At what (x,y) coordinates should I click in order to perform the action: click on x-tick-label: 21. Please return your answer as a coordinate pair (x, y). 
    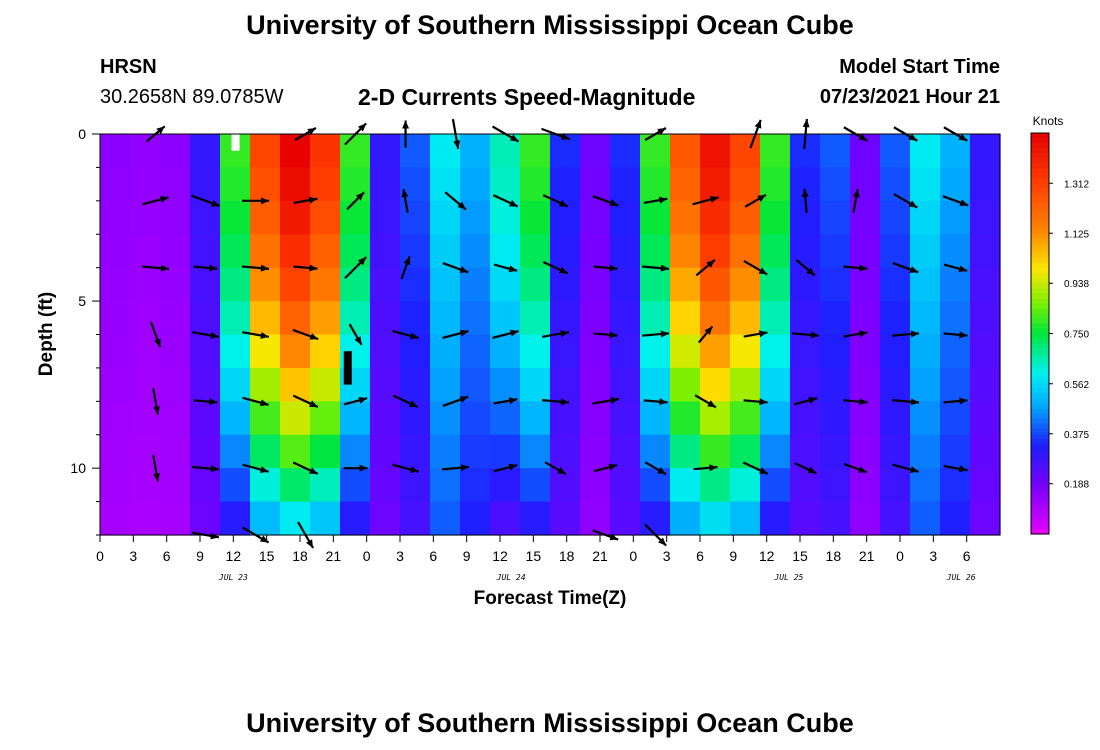
    Looking at the image, I should click on (334, 556).